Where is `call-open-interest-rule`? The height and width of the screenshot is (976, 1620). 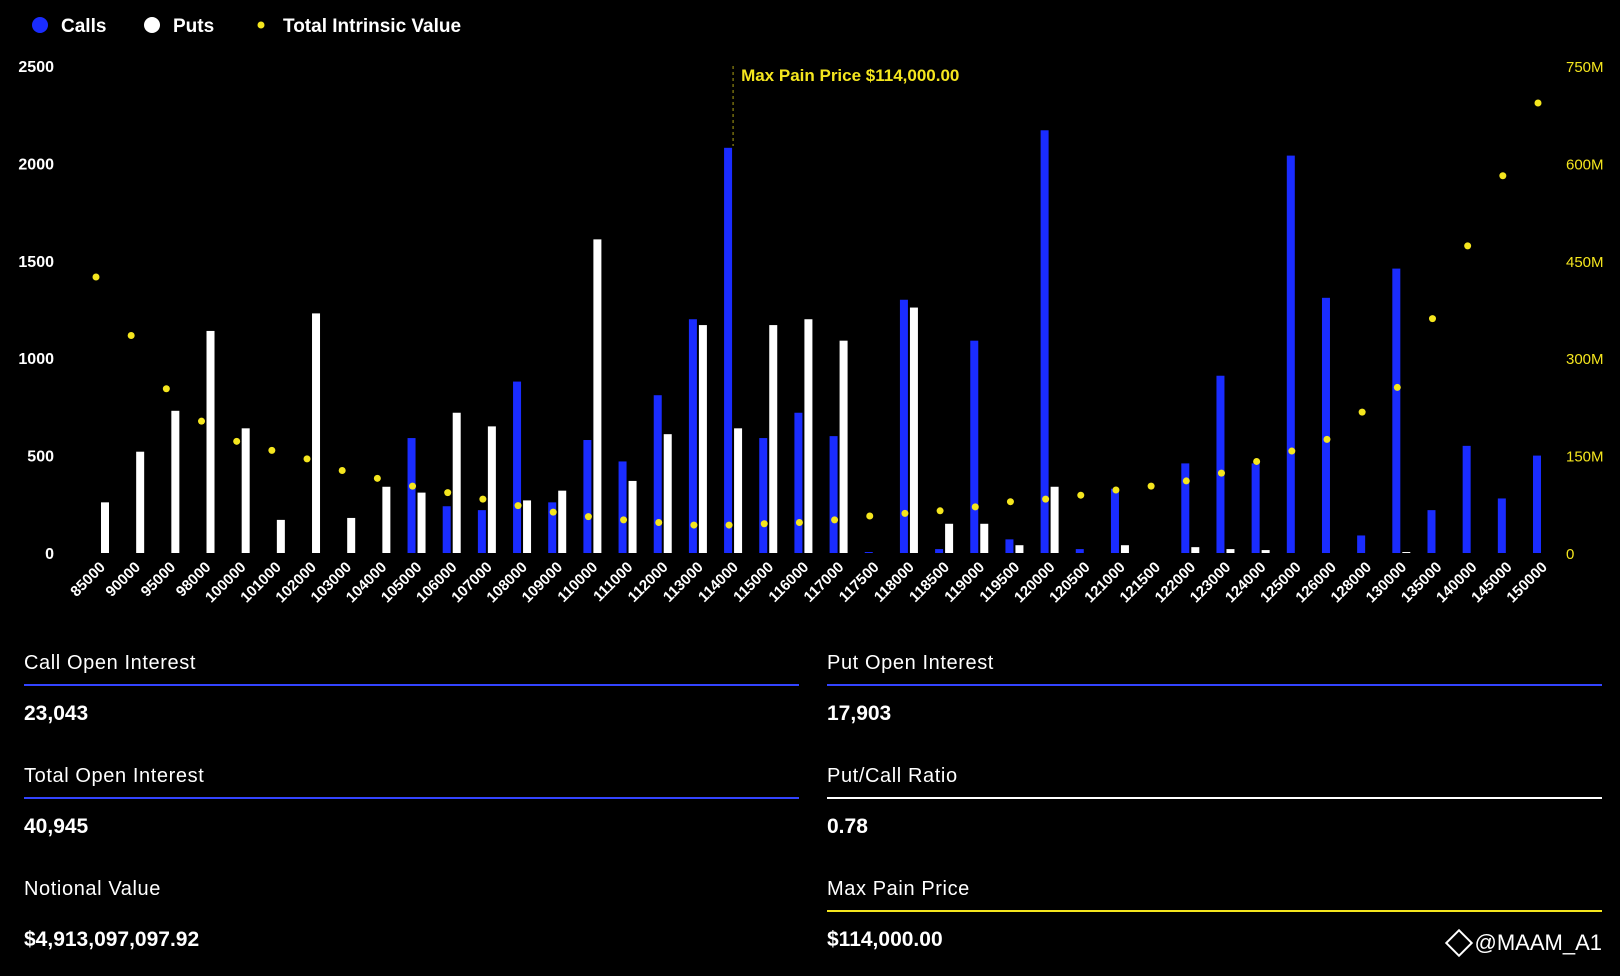 call-open-interest-rule is located at coordinates (411, 685).